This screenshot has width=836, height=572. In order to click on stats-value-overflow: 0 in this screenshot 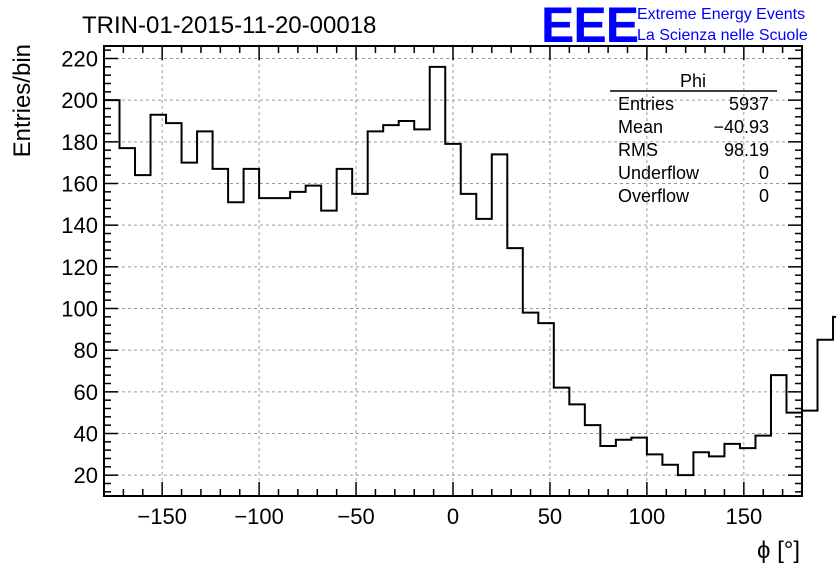, I will do `click(764, 196)`.